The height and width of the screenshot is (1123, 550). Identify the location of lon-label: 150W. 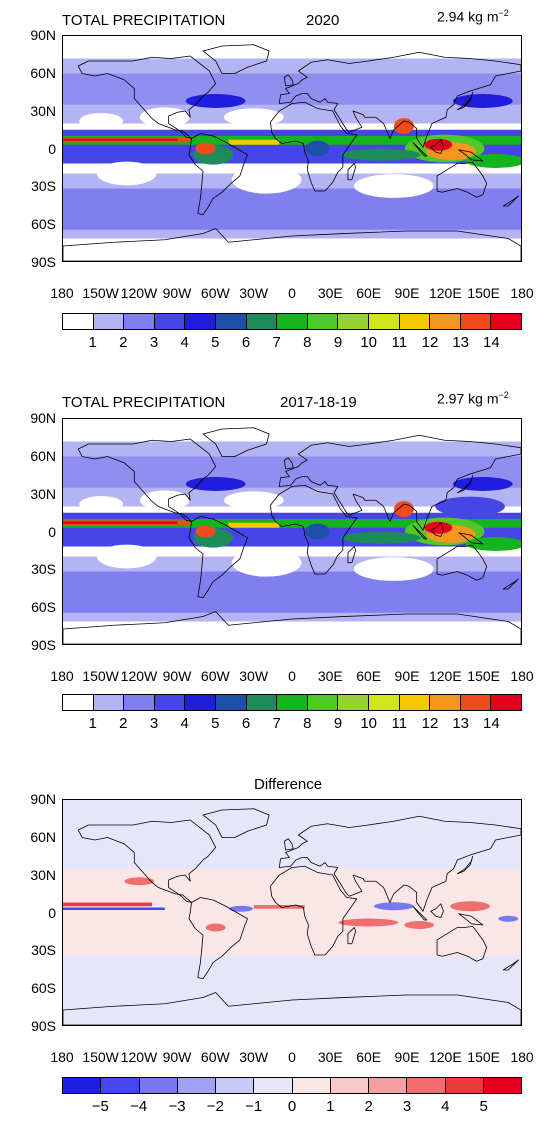
(100, 1057).